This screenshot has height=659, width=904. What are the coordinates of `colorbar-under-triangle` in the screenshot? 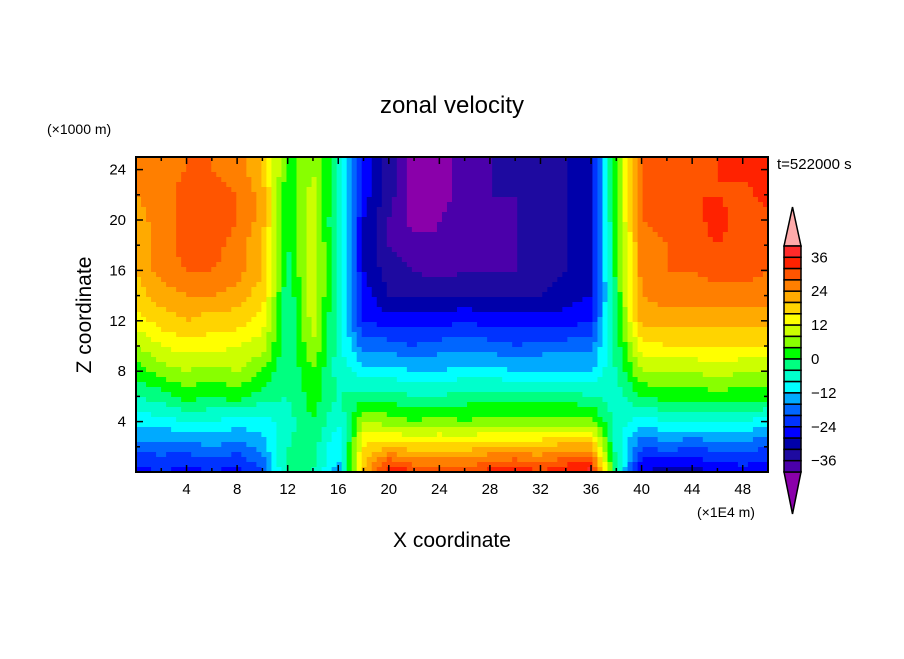 It's located at (792, 493).